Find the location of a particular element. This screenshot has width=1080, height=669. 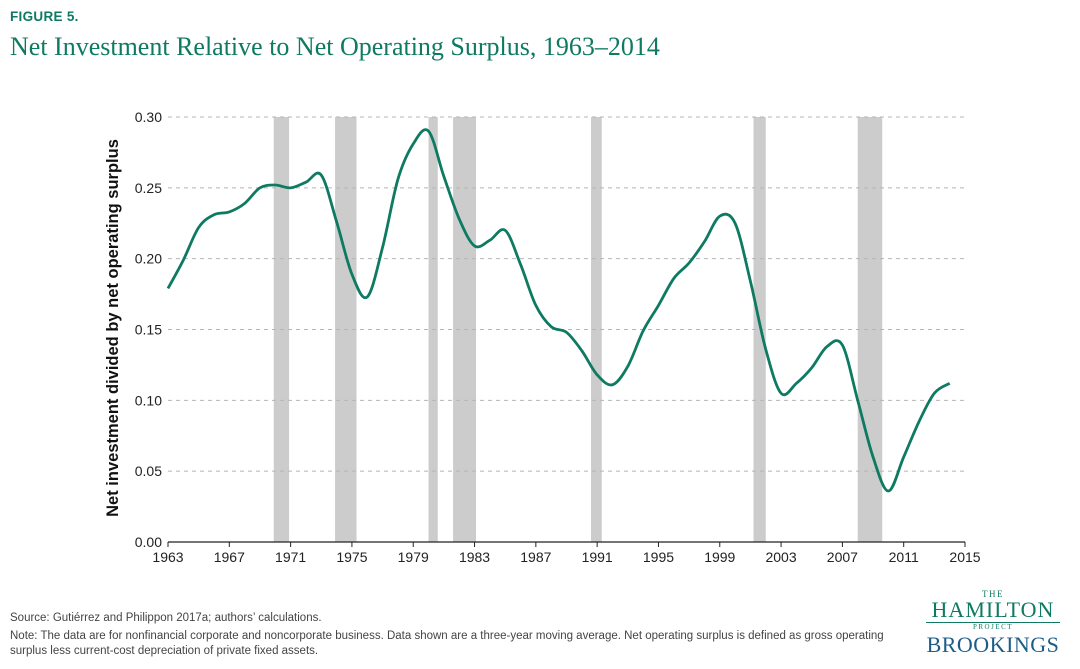

x-tick-label: 1963 is located at coordinates (167, 557).